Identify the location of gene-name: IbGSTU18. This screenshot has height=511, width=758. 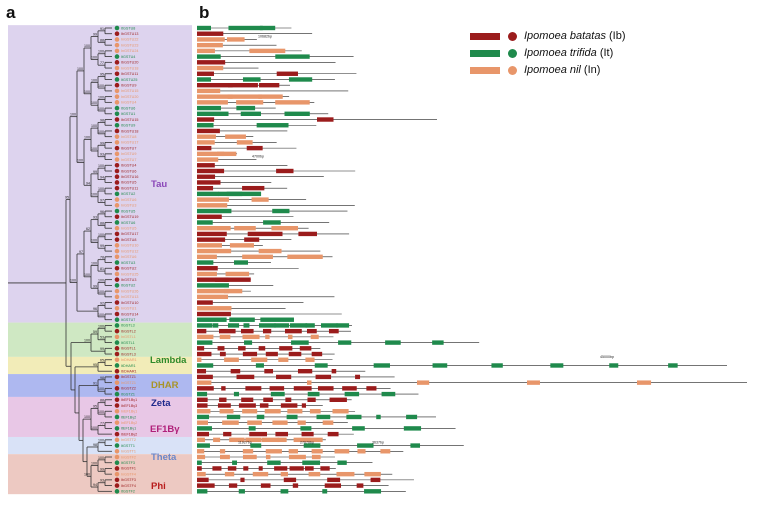
(129, 131).